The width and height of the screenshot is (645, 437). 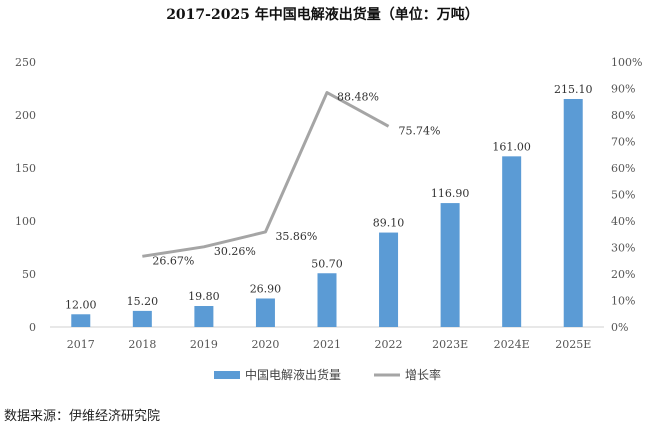 What do you see at coordinates (623, 195) in the screenshot?
I see `right-tick-label: 50%` at bounding box center [623, 195].